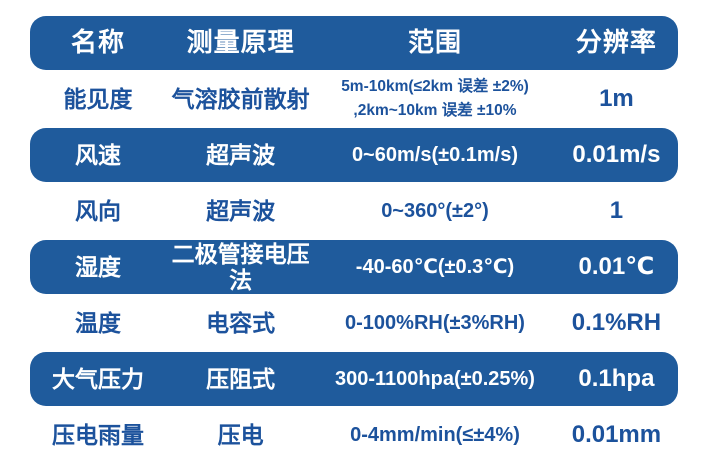 This screenshot has width=708, height=464. Describe the element at coordinates (435, 210) in the screenshot. I see `cell-range: 0~360°(±2°)` at that location.